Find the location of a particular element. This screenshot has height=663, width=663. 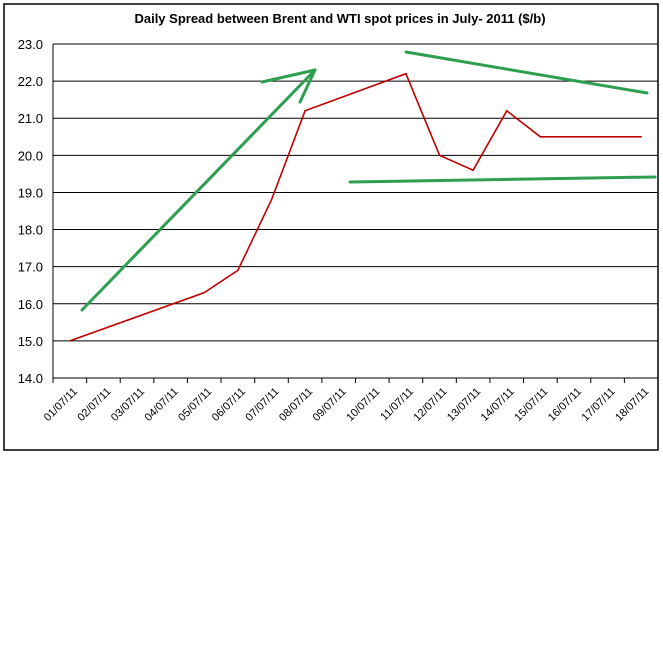

y-tick-label: 21.0 is located at coordinates (30, 118).